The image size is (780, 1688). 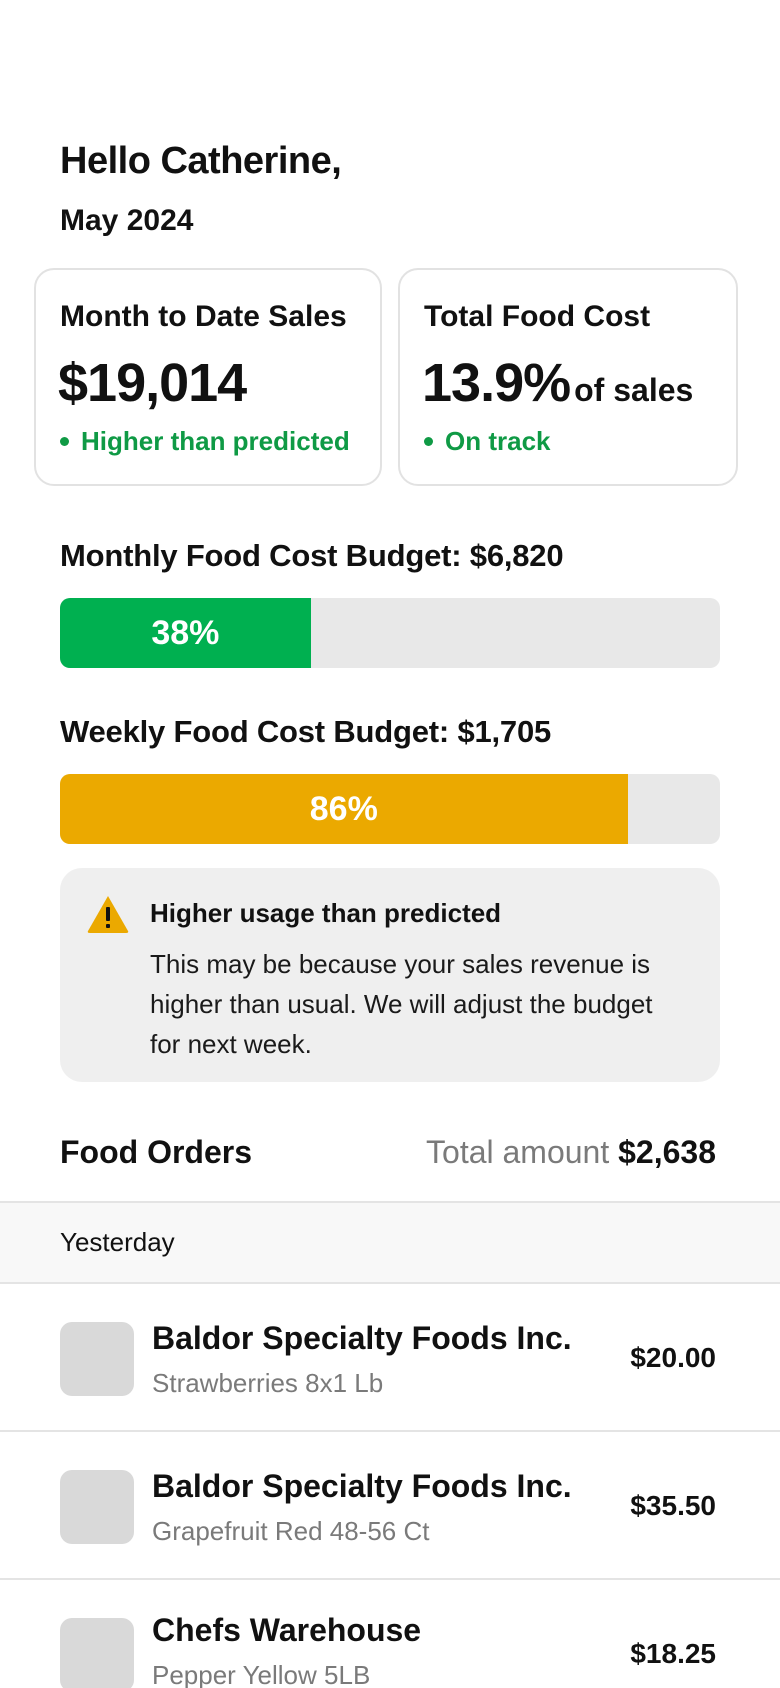 I want to click on weekly-budget-fill: 86%, so click(x=344, y=809).